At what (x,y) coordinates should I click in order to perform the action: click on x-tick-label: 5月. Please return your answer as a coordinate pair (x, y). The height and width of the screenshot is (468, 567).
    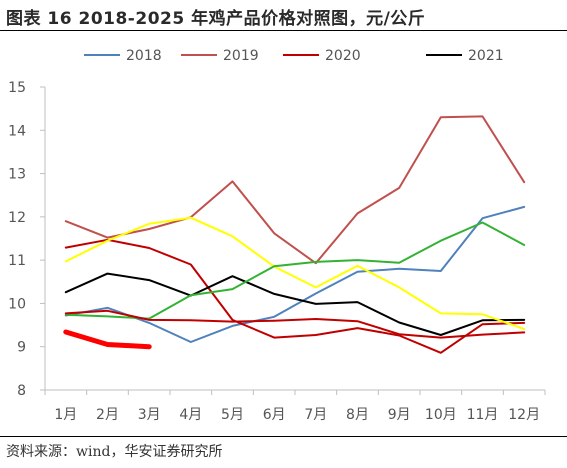
    Looking at the image, I should click on (232, 415).